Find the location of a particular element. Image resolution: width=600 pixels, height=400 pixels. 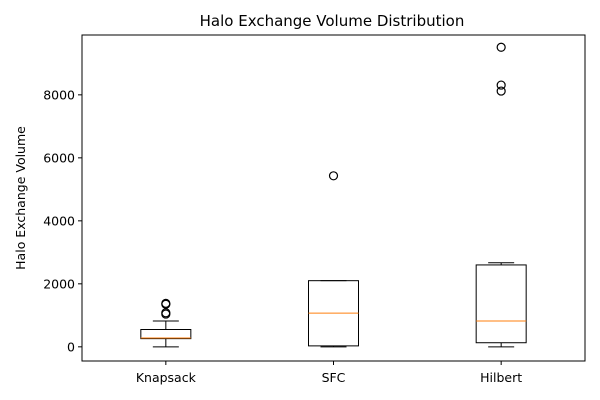

x-tick-label: SFC is located at coordinates (334, 377).